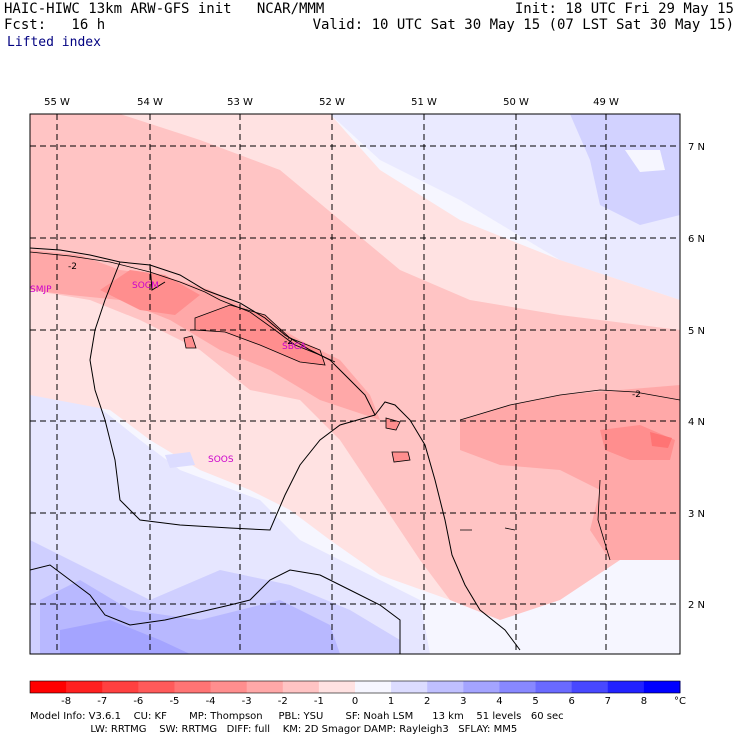 The image size is (740, 740). I want to click on colorbar-tick-label: -7, so click(102, 701).